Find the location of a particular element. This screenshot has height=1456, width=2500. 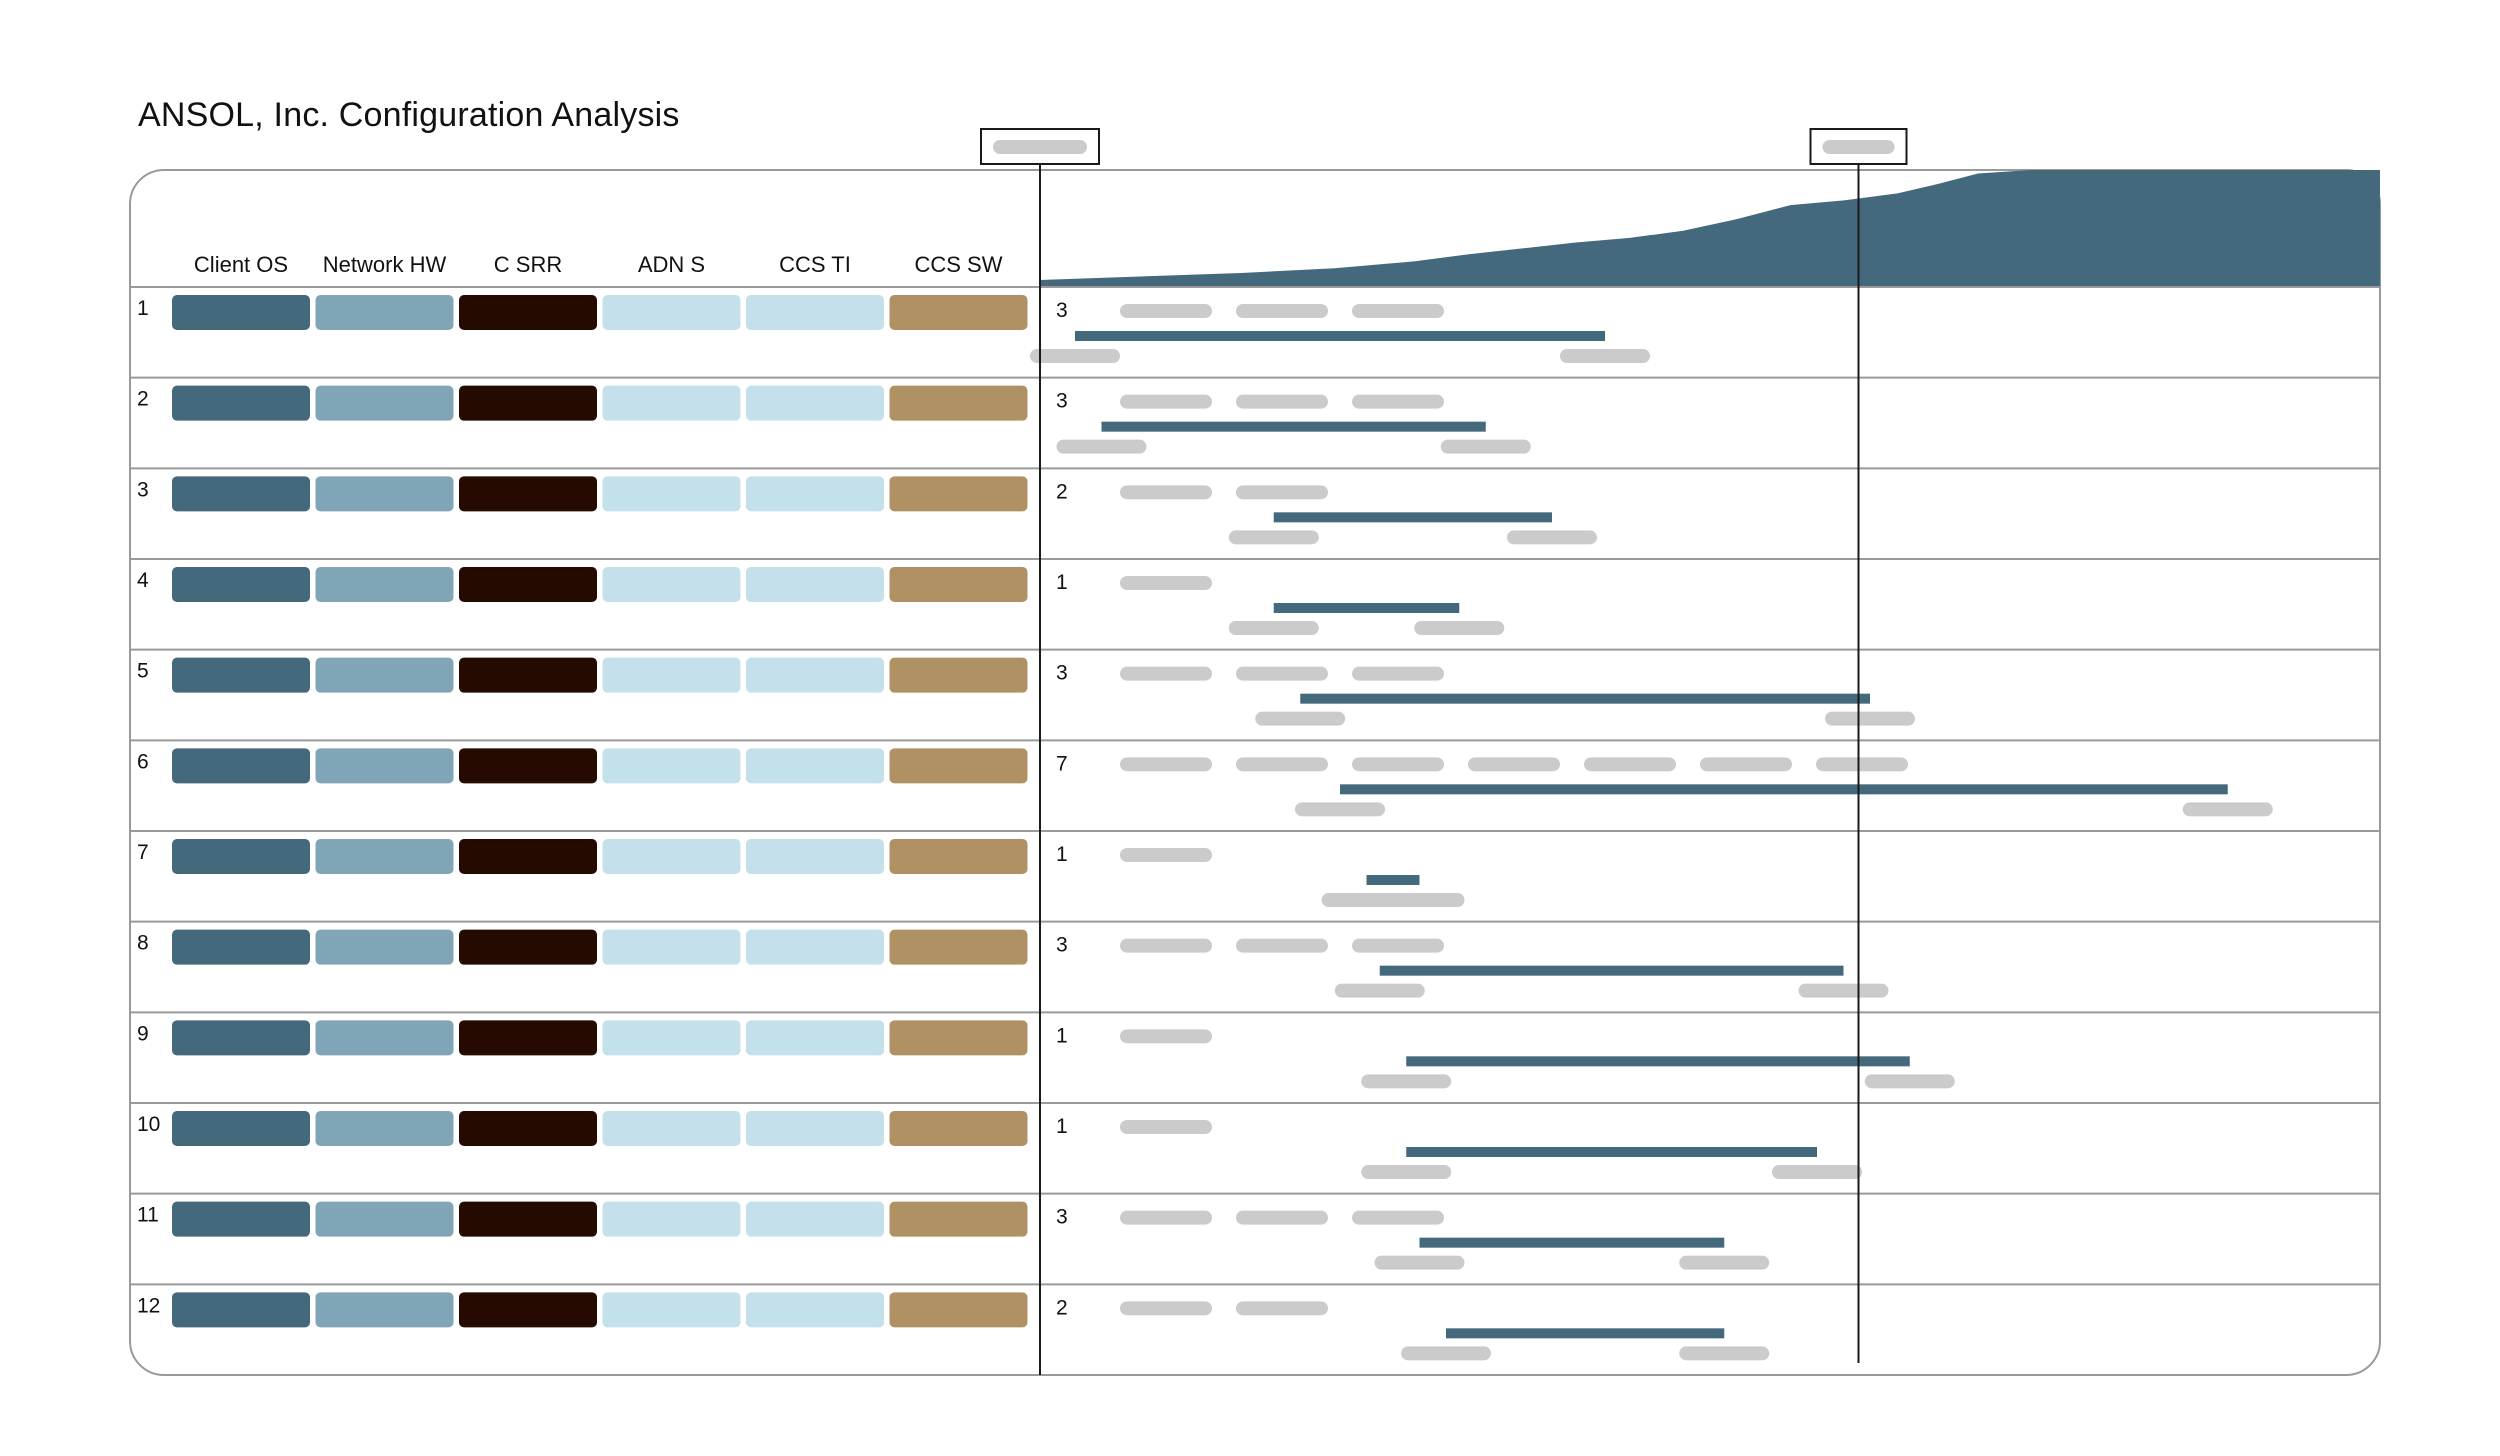

cumulative-area is located at coordinates (1710, 228).